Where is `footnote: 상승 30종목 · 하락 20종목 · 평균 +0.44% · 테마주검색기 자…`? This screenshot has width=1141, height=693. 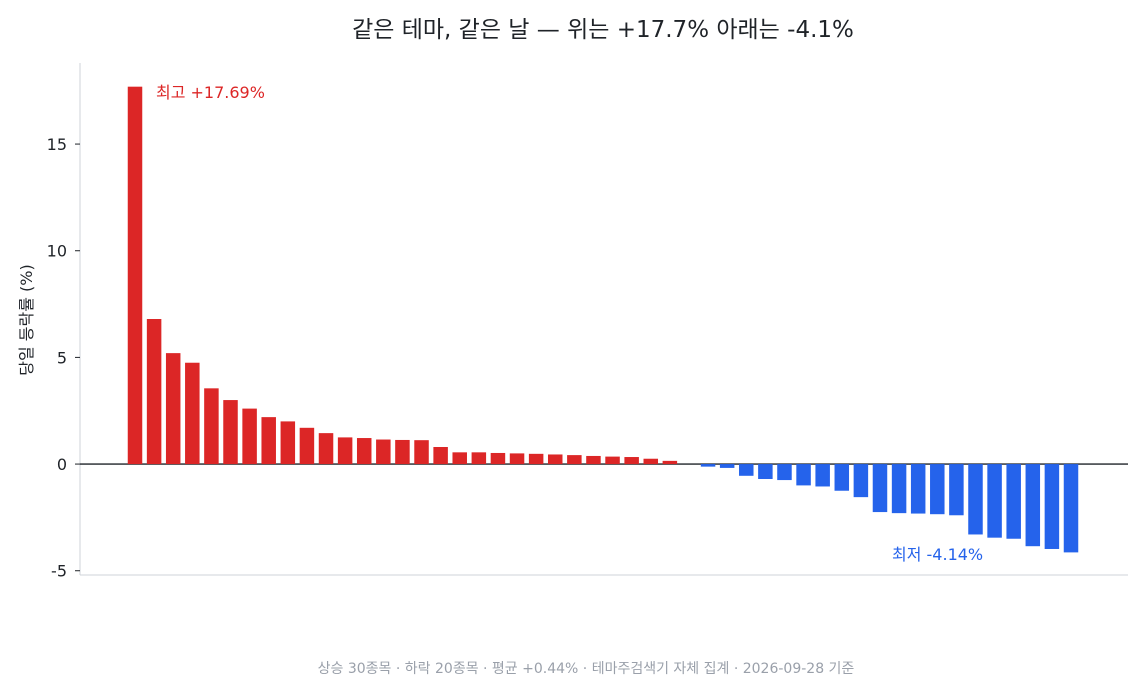
footnote: 상승 30종목 · 하락 20종목 · 평균 +0.44% · 테마주검색기 자… is located at coordinates (586, 669).